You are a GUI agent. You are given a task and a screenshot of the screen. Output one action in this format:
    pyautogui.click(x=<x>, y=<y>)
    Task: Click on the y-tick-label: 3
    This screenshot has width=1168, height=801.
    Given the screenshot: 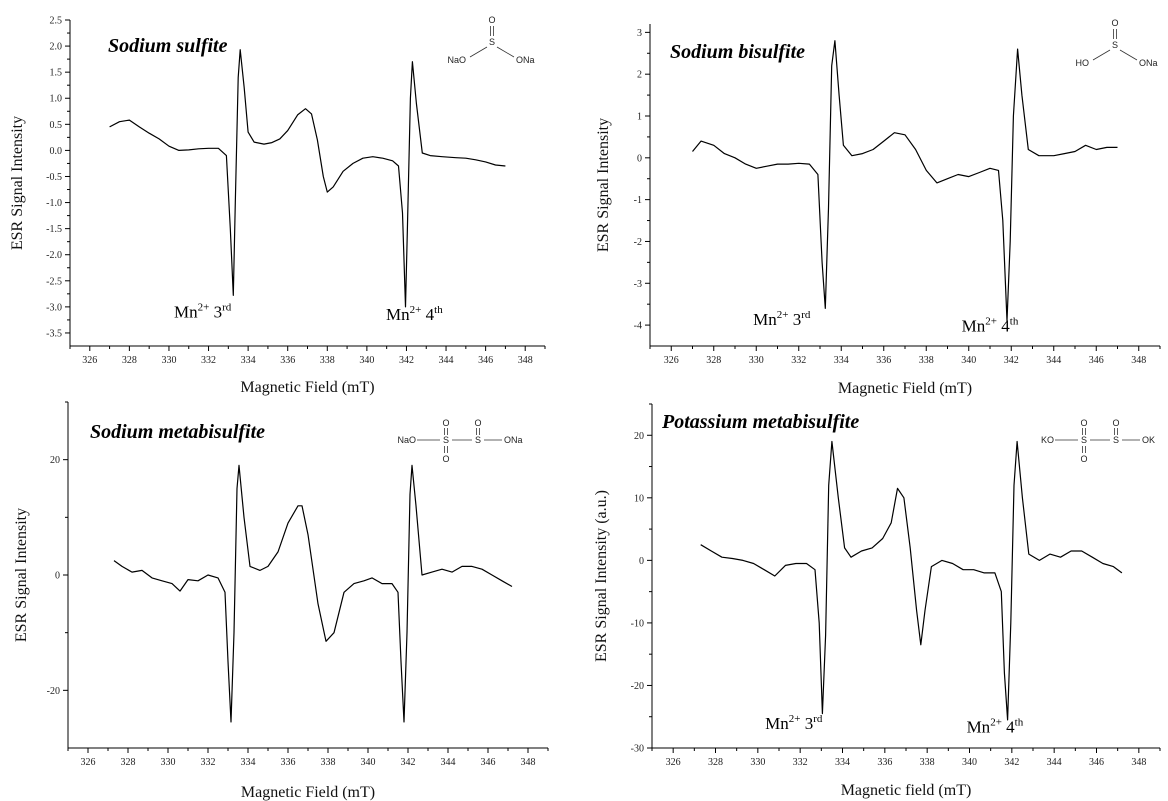 What is the action you would take?
    pyautogui.click(x=639, y=33)
    